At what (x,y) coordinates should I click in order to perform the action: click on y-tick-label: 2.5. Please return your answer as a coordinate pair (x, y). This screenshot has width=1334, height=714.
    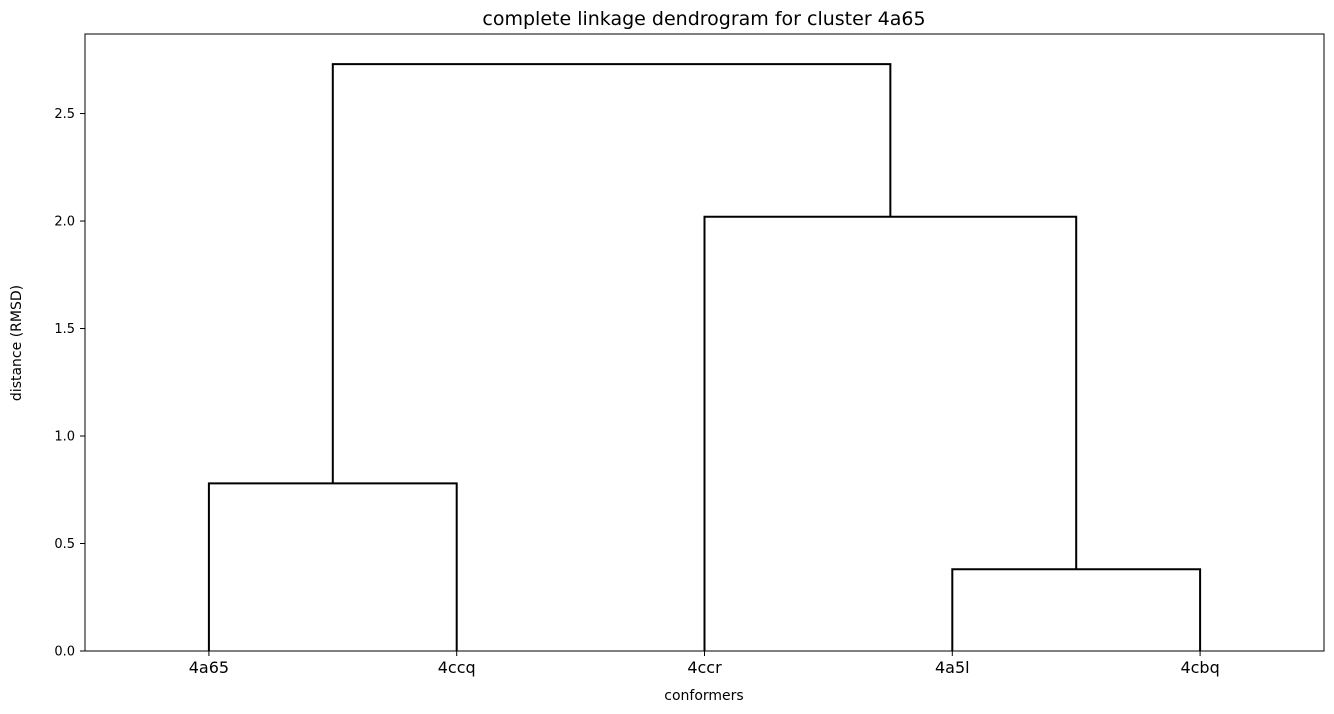
    Looking at the image, I should click on (64, 114).